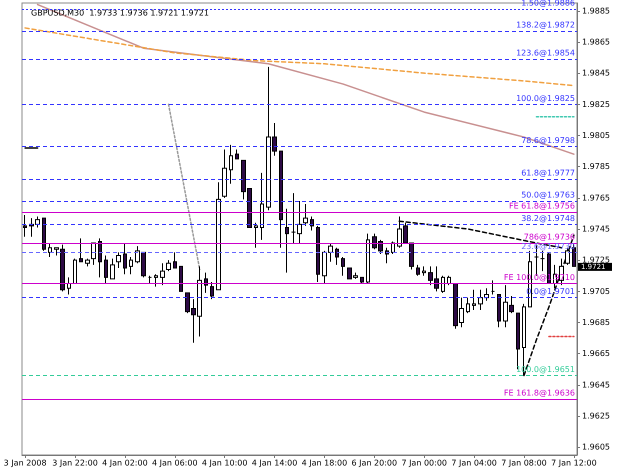  I want to click on y-tick-label: 1.9725, so click(596, 260).